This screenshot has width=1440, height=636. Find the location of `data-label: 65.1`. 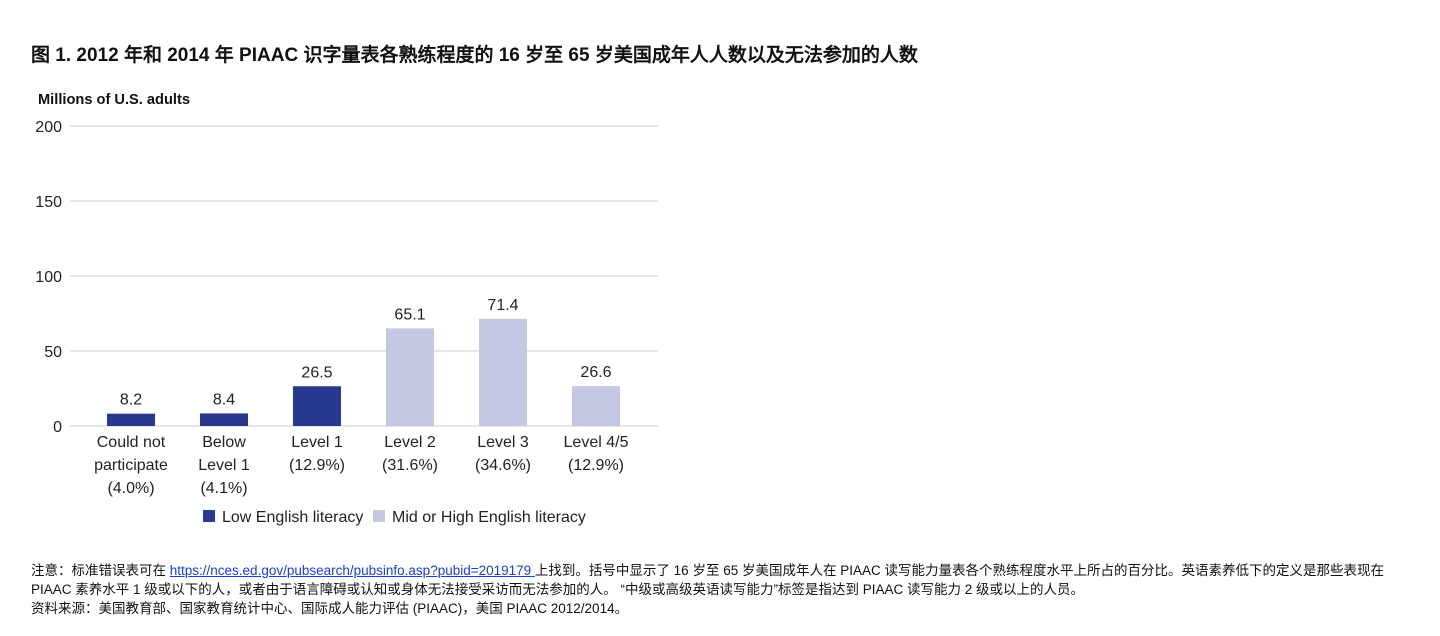

data-label: 65.1 is located at coordinates (409, 314).